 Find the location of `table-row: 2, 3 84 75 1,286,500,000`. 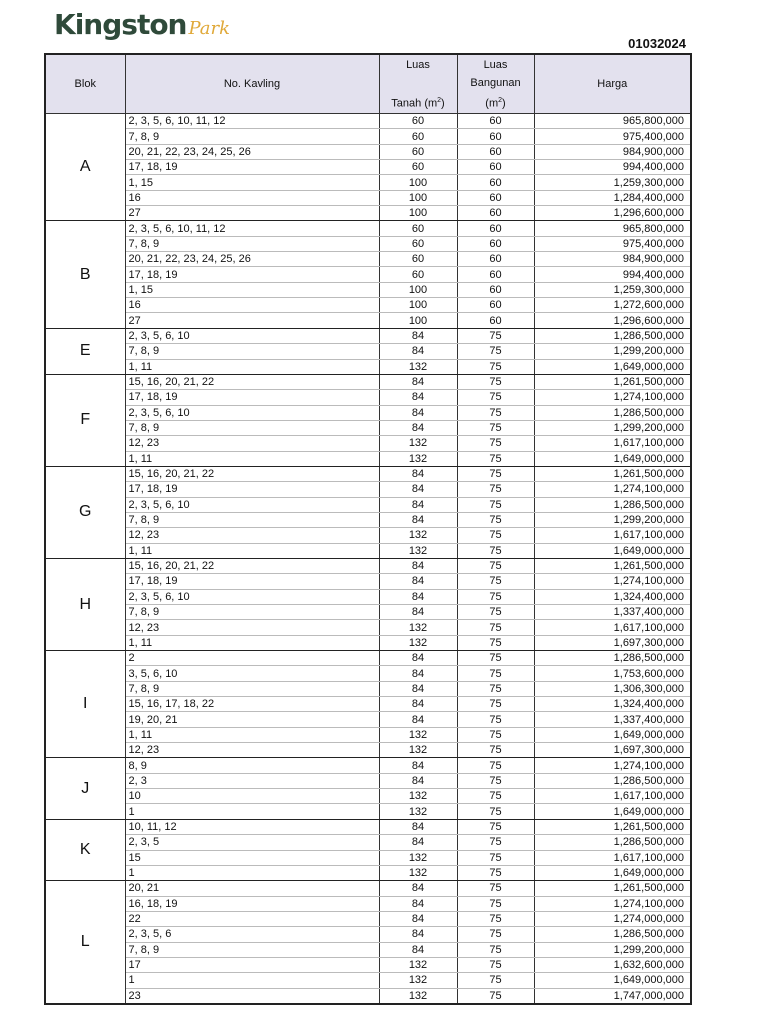

table-row: 2, 3 84 75 1,286,500,000 is located at coordinates (368, 781).